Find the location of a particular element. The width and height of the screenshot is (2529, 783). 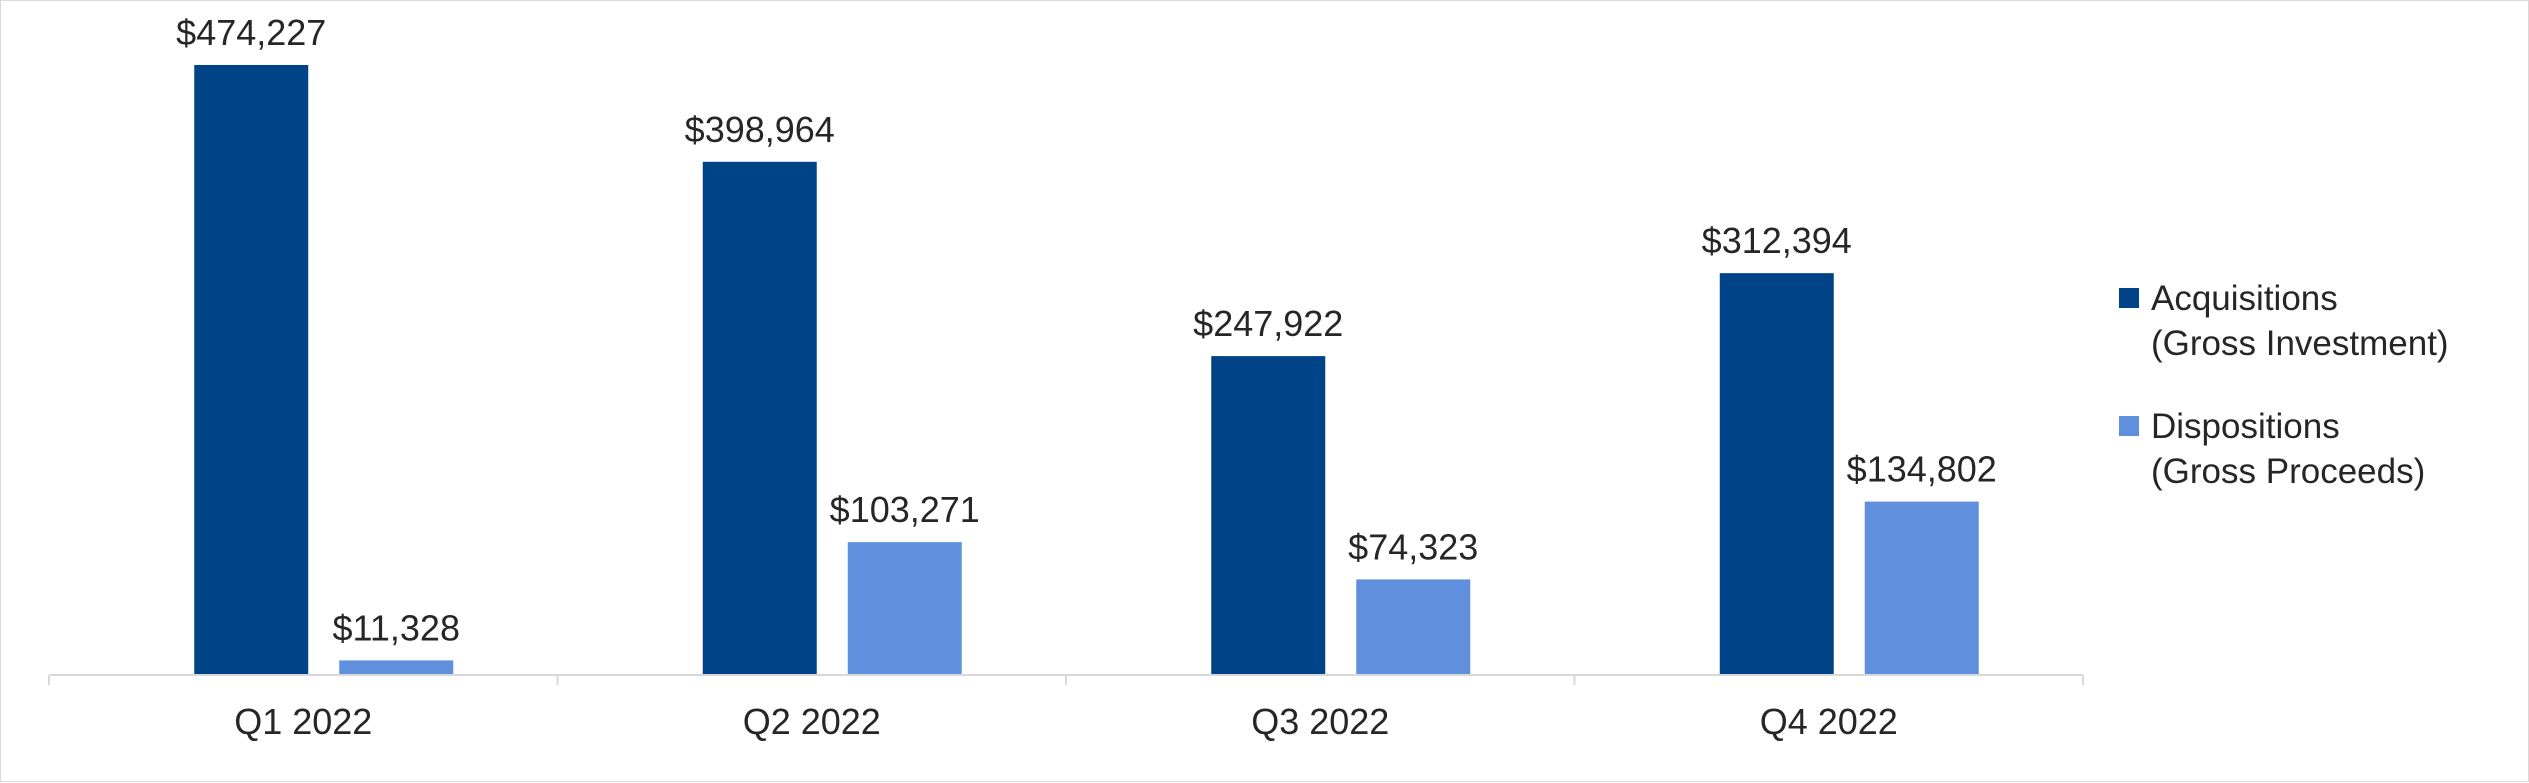

data-label: $11,328 is located at coordinates (396, 627).